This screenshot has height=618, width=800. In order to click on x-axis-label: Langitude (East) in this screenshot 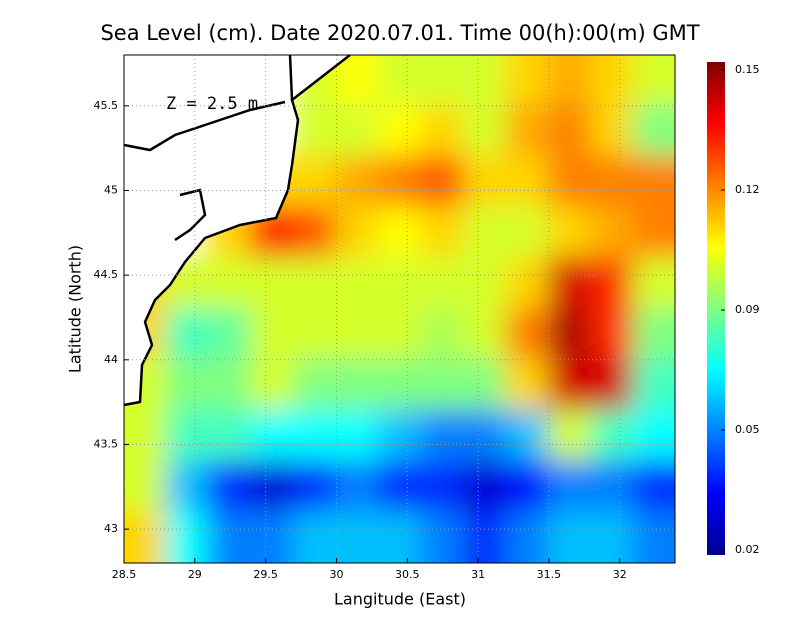, I will do `click(400, 599)`.